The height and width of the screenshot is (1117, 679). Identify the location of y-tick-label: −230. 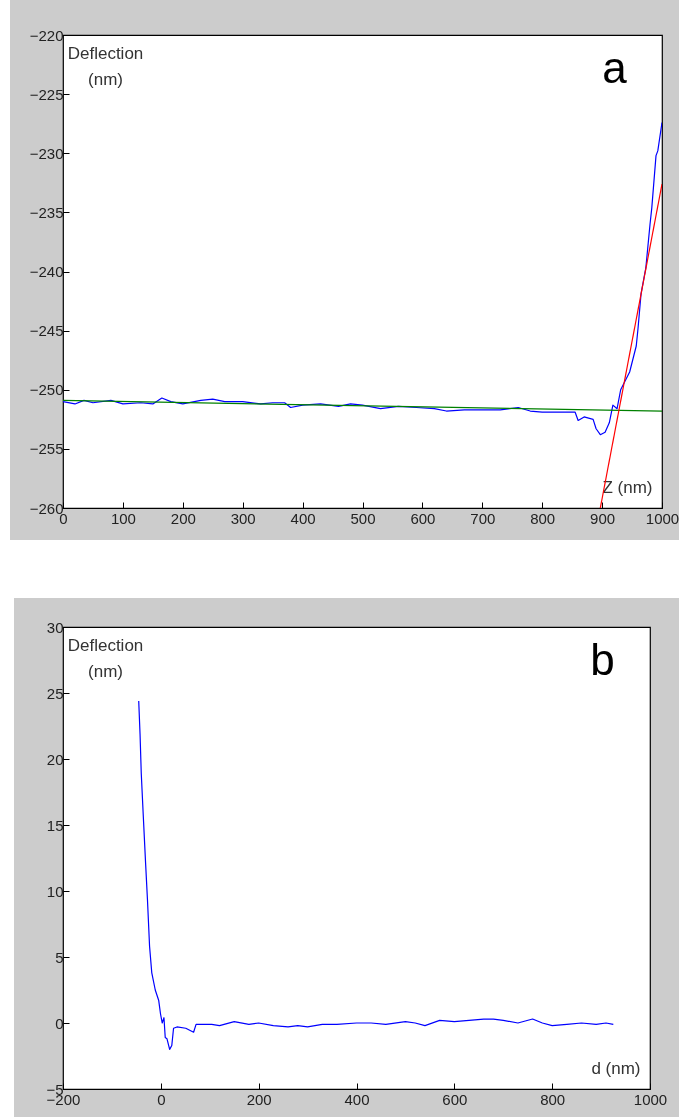
(46, 153).